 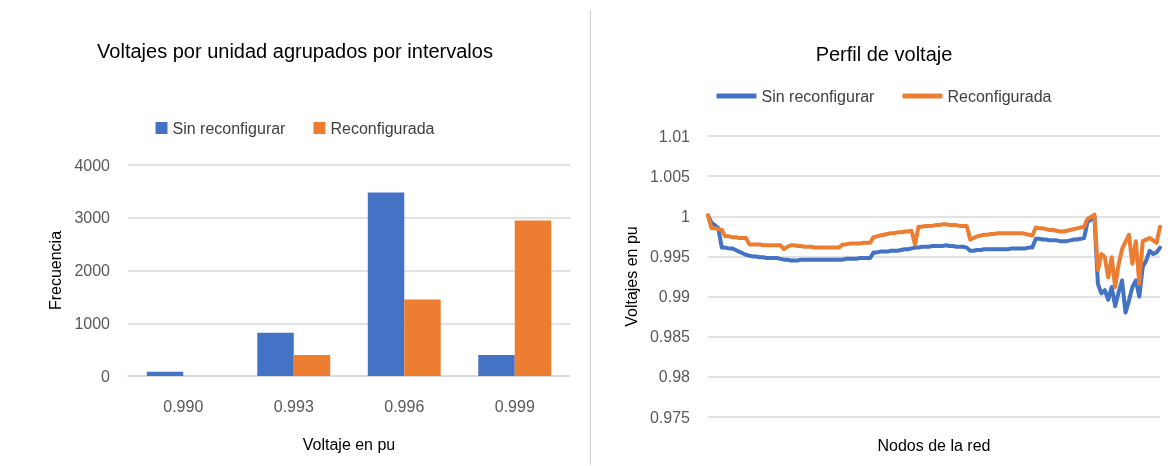 What do you see at coordinates (295, 50) in the screenshot?
I see `chart-title: Voltajes por unidad agrupados por intervalos` at bounding box center [295, 50].